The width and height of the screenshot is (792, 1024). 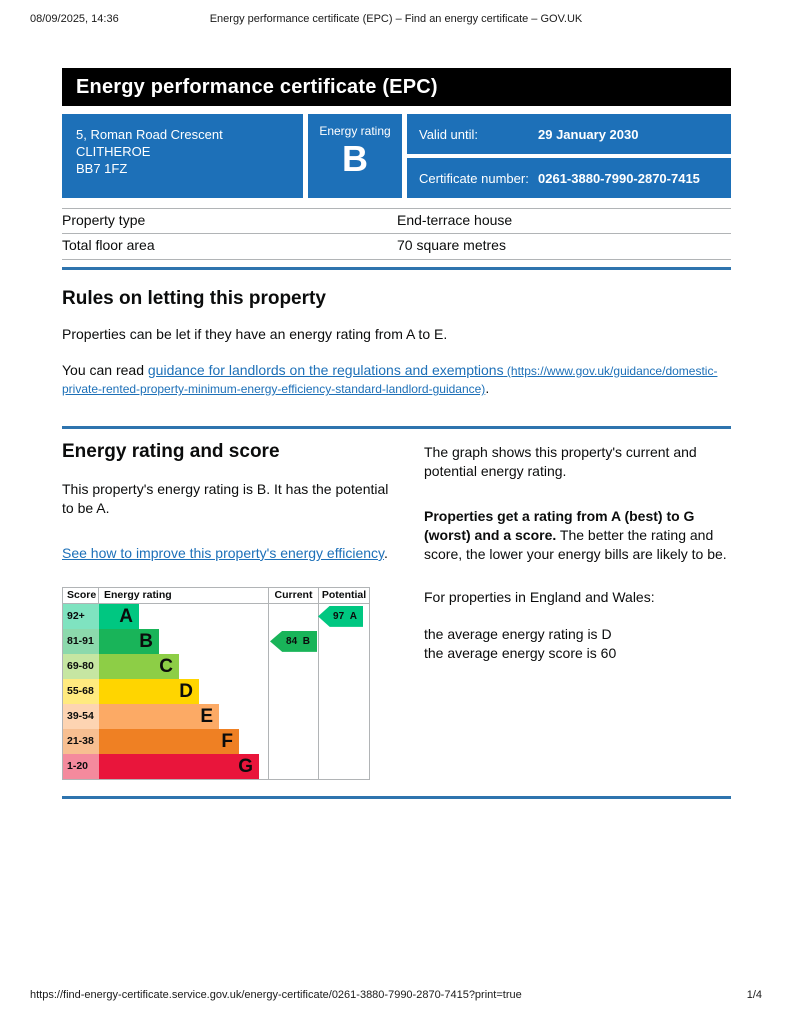 What do you see at coordinates (518, 633) in the screenshot?
I see `average-rating-line: the average energy rating is D` at bounding box center [518, 633].